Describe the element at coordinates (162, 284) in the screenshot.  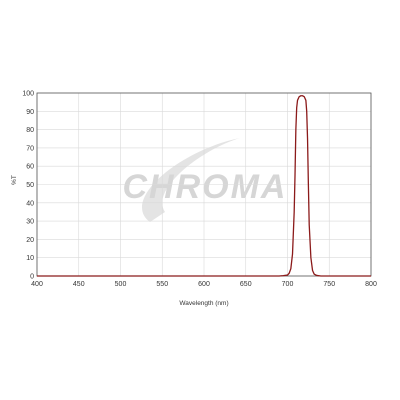
I see `x-tick-label: 550` at that location.